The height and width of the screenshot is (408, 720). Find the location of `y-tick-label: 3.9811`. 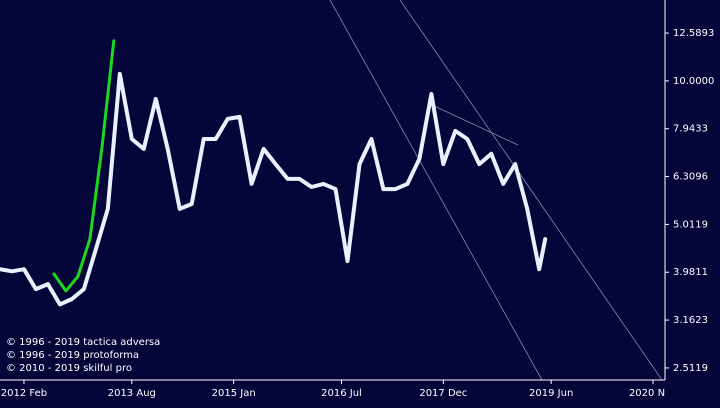

y-tick-label: 3.9811 is located at coordinates (690, 272).